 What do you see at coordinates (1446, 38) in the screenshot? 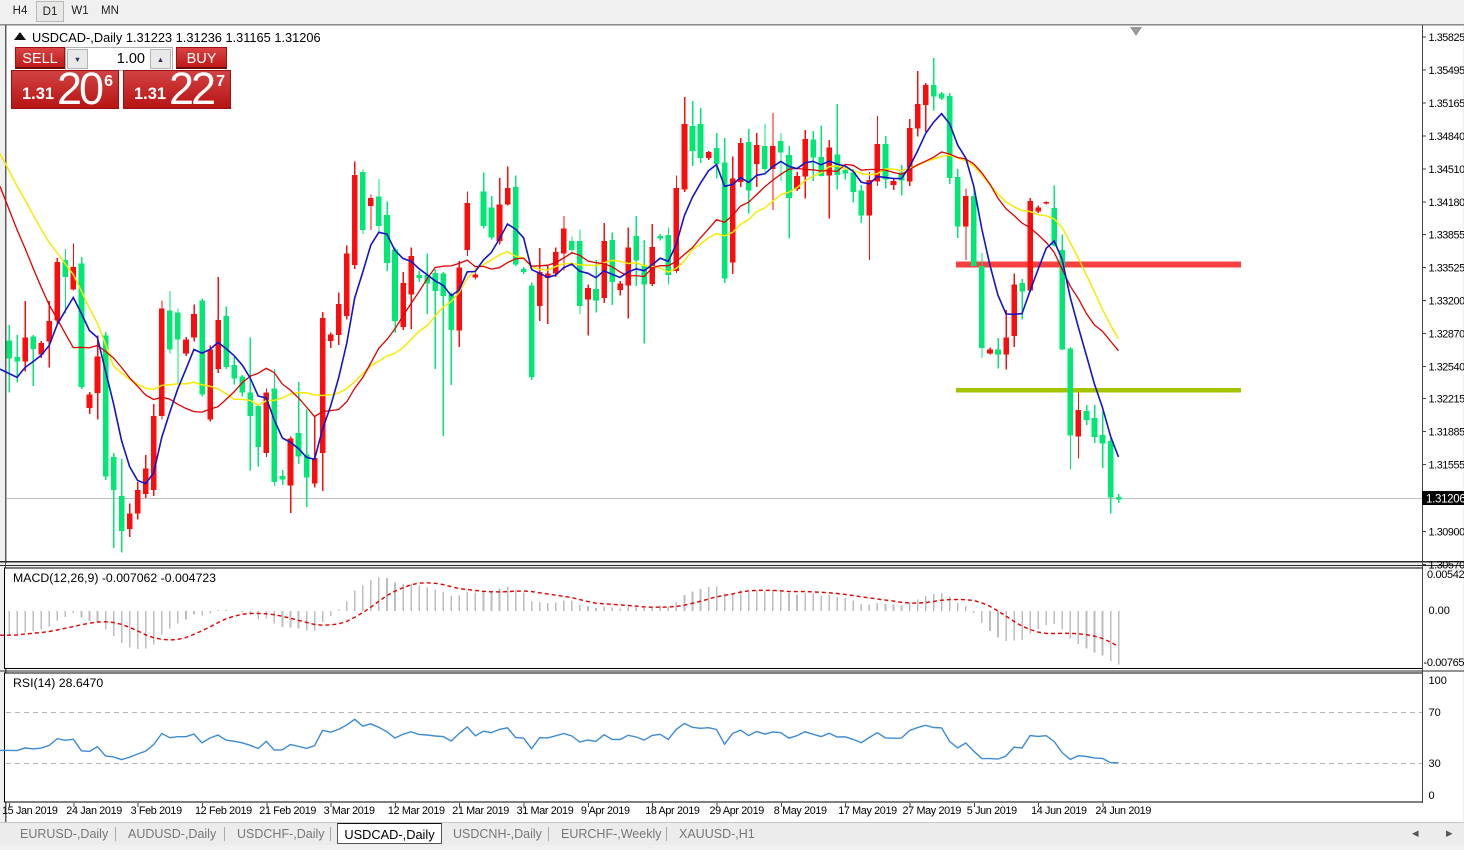
I see `svg-text: 1.35825` at bounding box center [1446, 38].